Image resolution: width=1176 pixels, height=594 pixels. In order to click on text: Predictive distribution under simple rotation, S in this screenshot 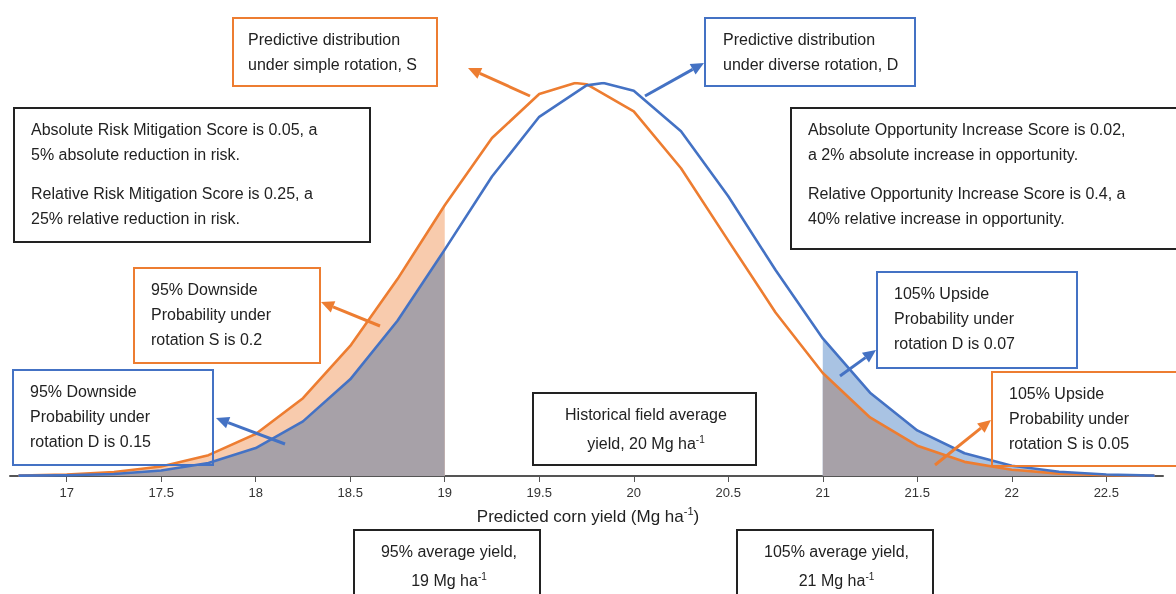, I will do `click(333, 52)`.